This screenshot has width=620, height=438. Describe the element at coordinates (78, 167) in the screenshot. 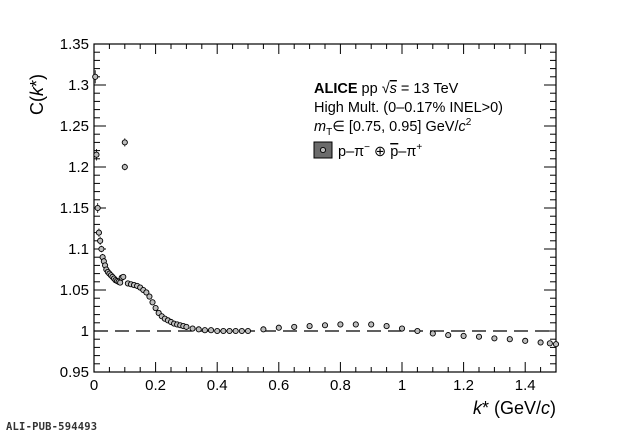

I see `y-tick-label: 1.2` at that location.